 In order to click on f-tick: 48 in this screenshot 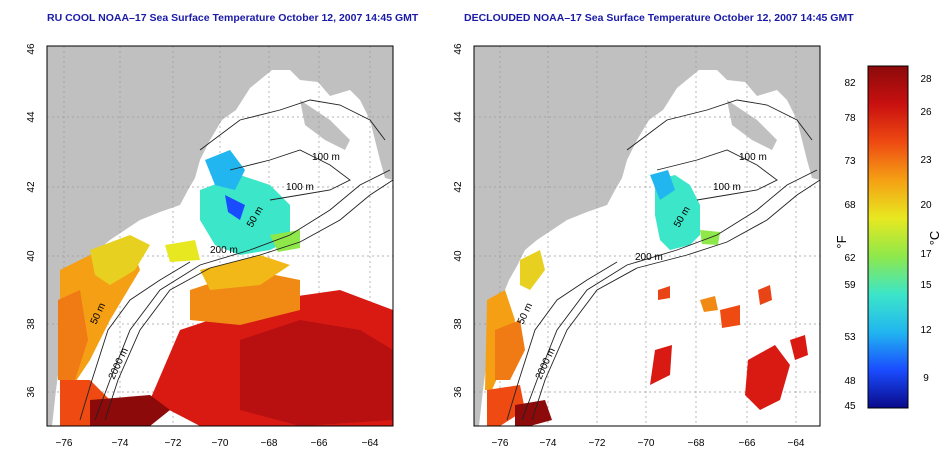, I will do `click(850, 381)`.